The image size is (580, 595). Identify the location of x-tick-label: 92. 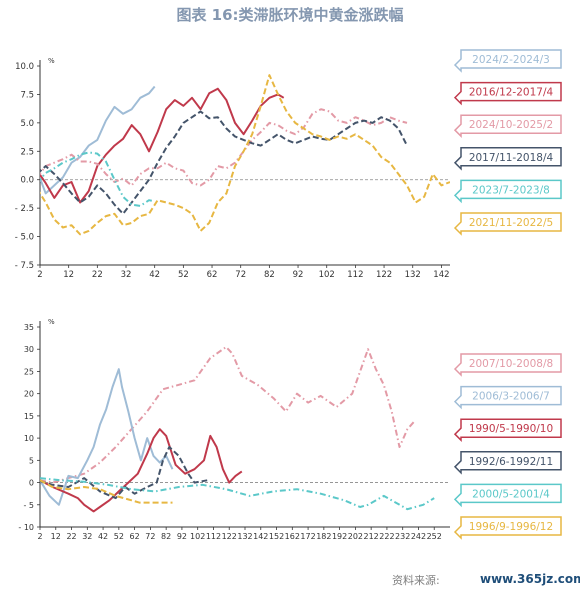
(298, 275).